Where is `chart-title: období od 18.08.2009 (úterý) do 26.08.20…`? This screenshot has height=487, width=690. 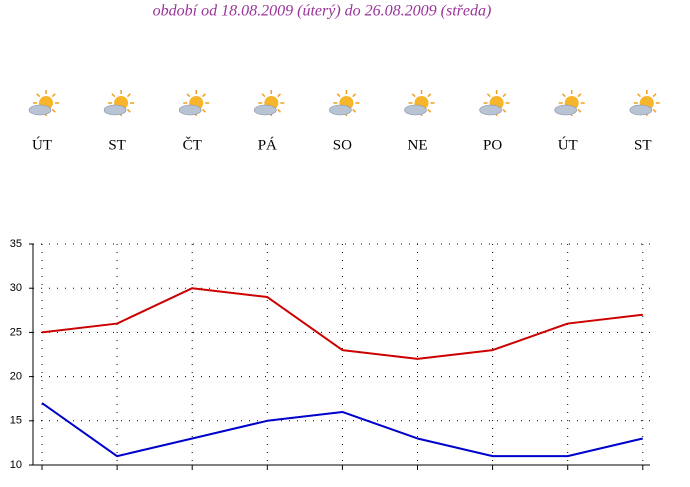
chart-title: období od 18.08.2009 (úterý) do 26.08.20… is located at coordinates (322, 11).